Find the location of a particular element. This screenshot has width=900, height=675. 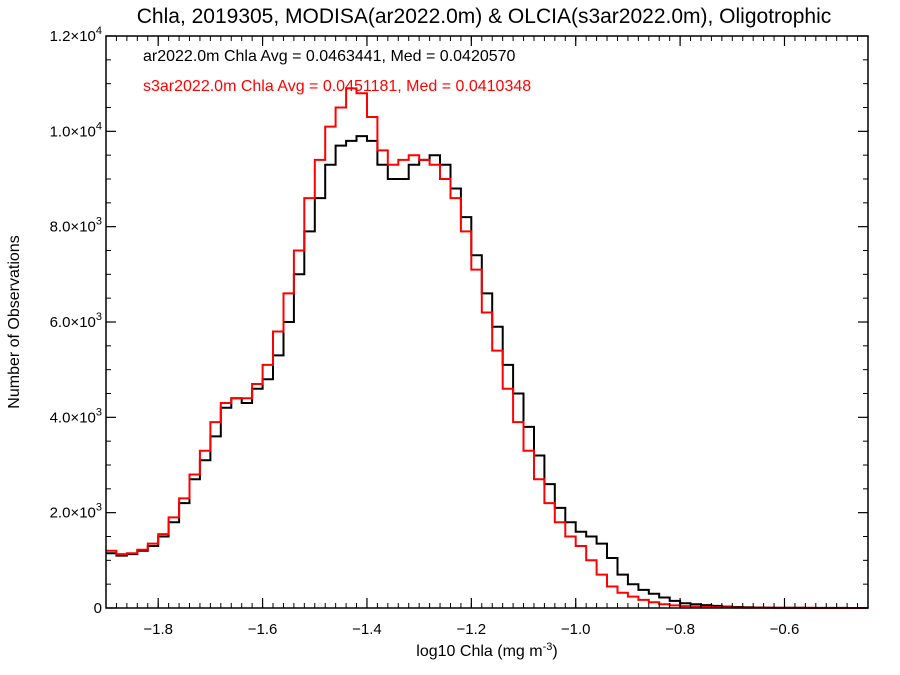

x-tick-label: −1.2 is located at coordinates (472, 629).